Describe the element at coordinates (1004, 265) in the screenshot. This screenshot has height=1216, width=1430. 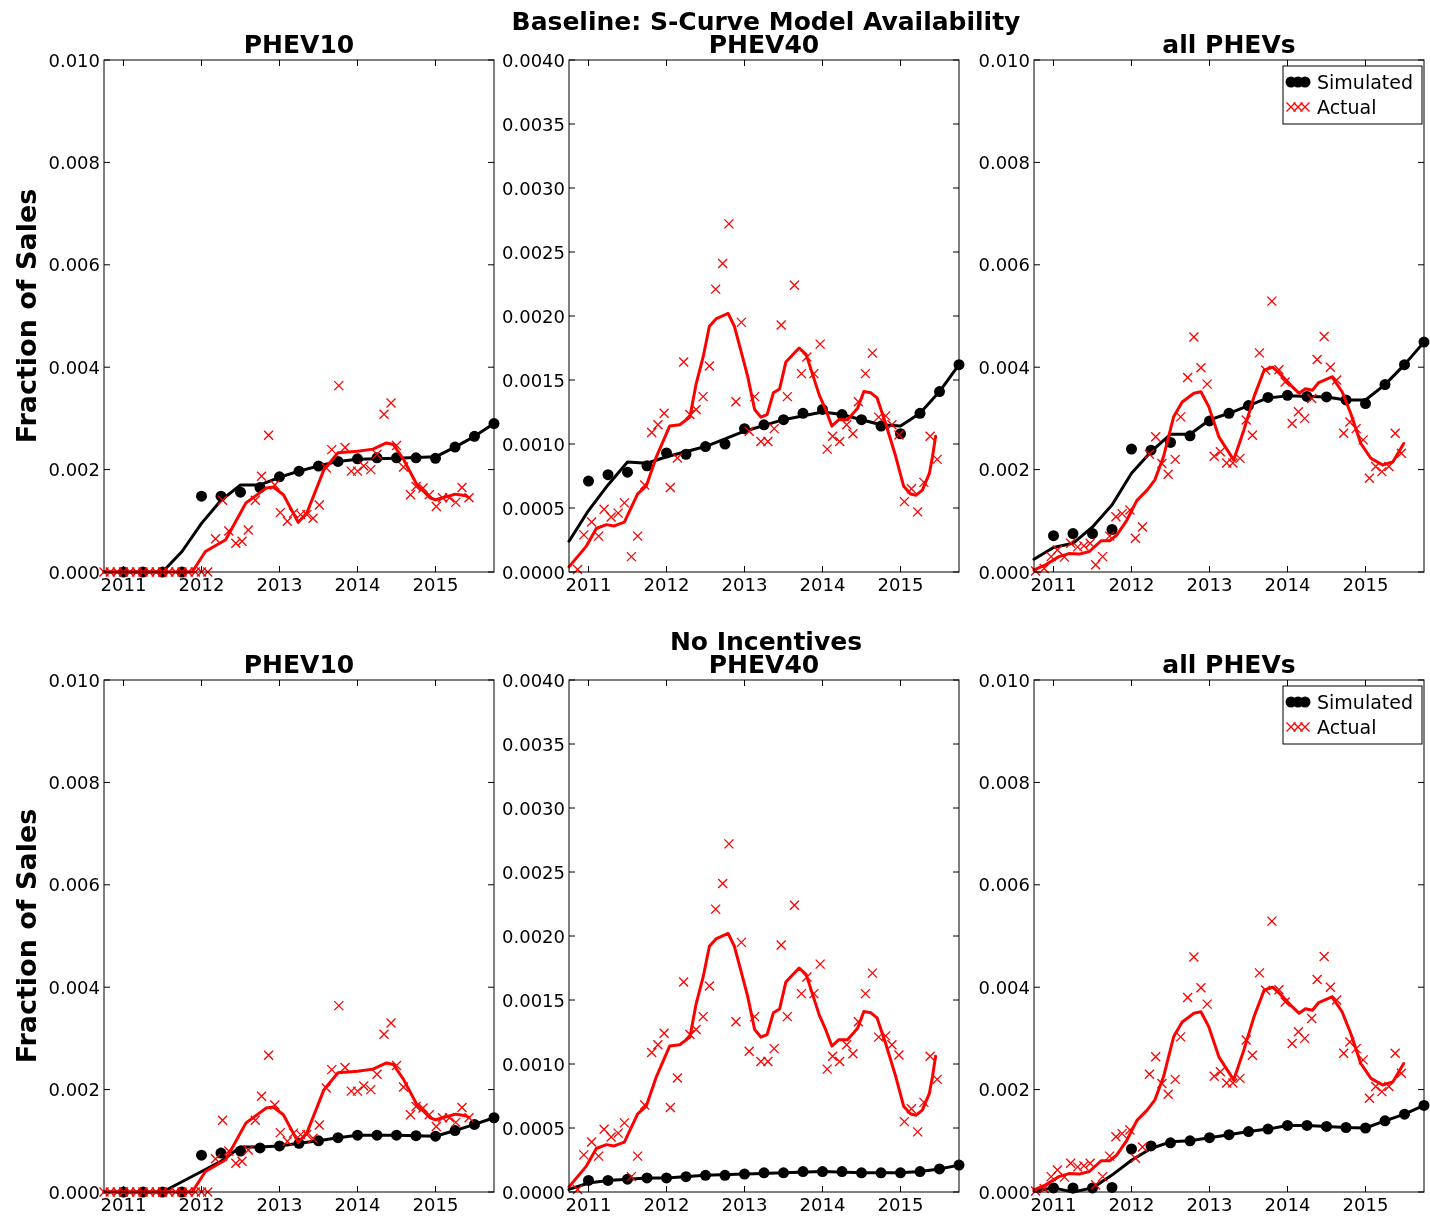
I see `y-tick-label: 0.006` at that location.